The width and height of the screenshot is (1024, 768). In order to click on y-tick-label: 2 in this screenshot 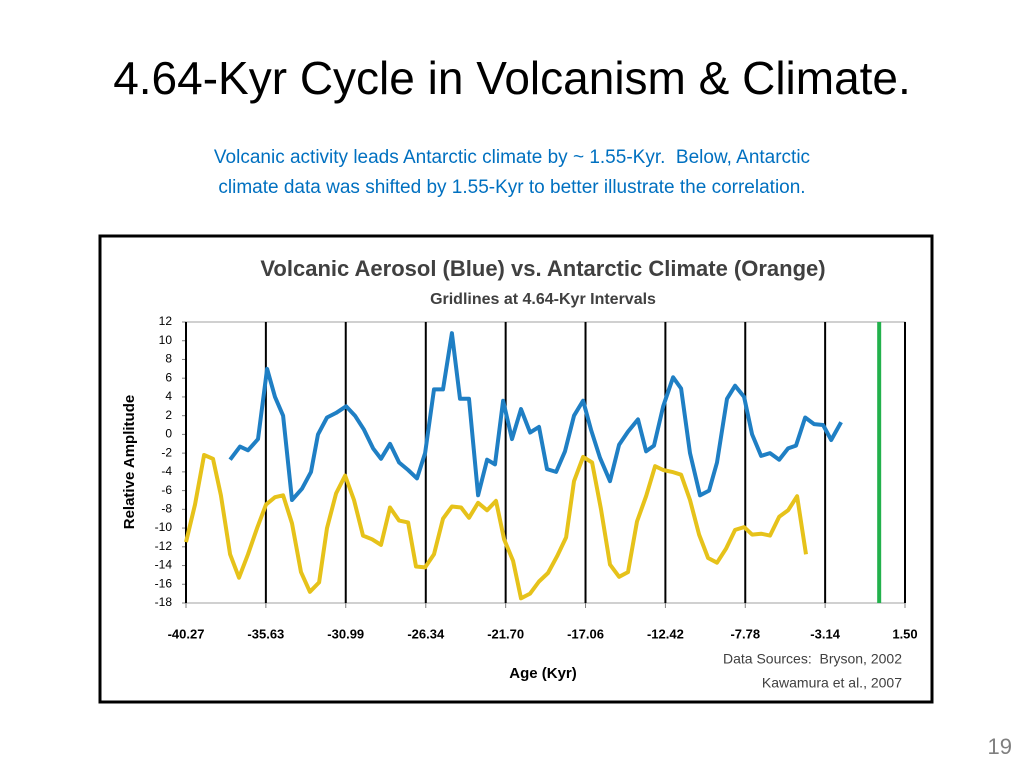, I will do `click(168, 415)`.